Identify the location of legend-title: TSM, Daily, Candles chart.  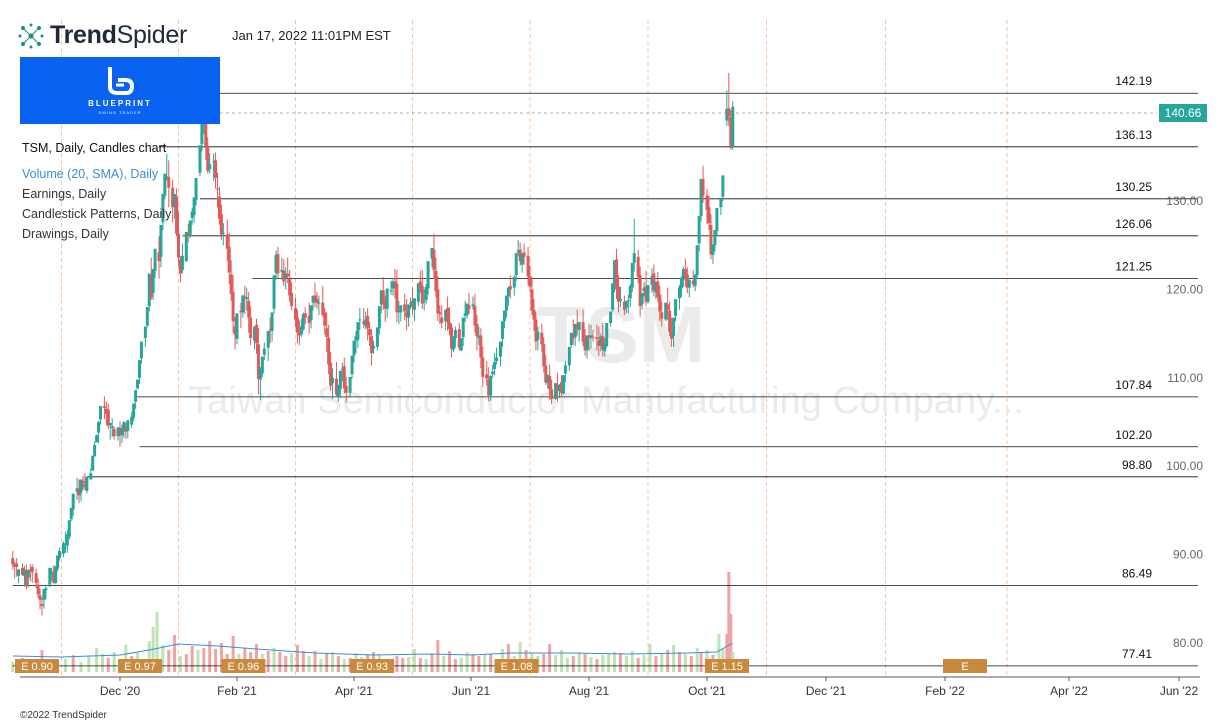
(94, 148).